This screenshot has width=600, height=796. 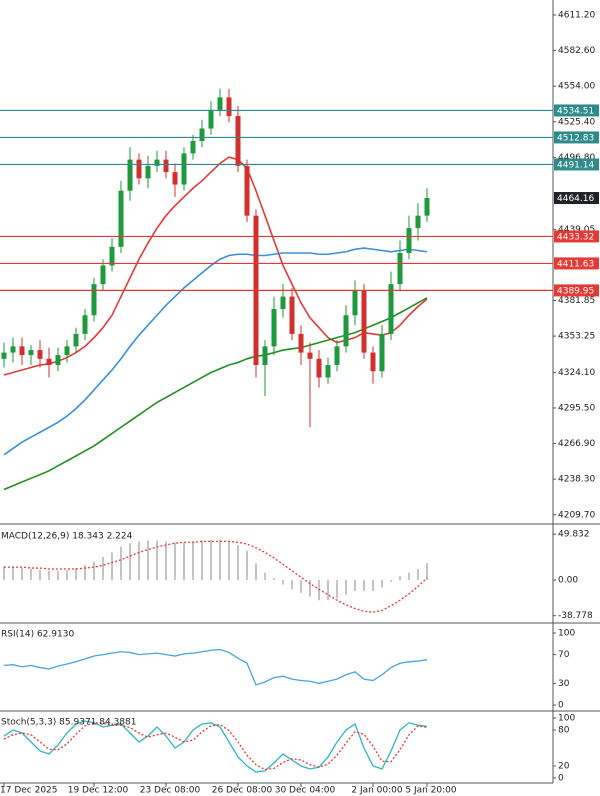 I want to click on x-tick-label: 26 Dec 08:00, so click(x=242, y=791).